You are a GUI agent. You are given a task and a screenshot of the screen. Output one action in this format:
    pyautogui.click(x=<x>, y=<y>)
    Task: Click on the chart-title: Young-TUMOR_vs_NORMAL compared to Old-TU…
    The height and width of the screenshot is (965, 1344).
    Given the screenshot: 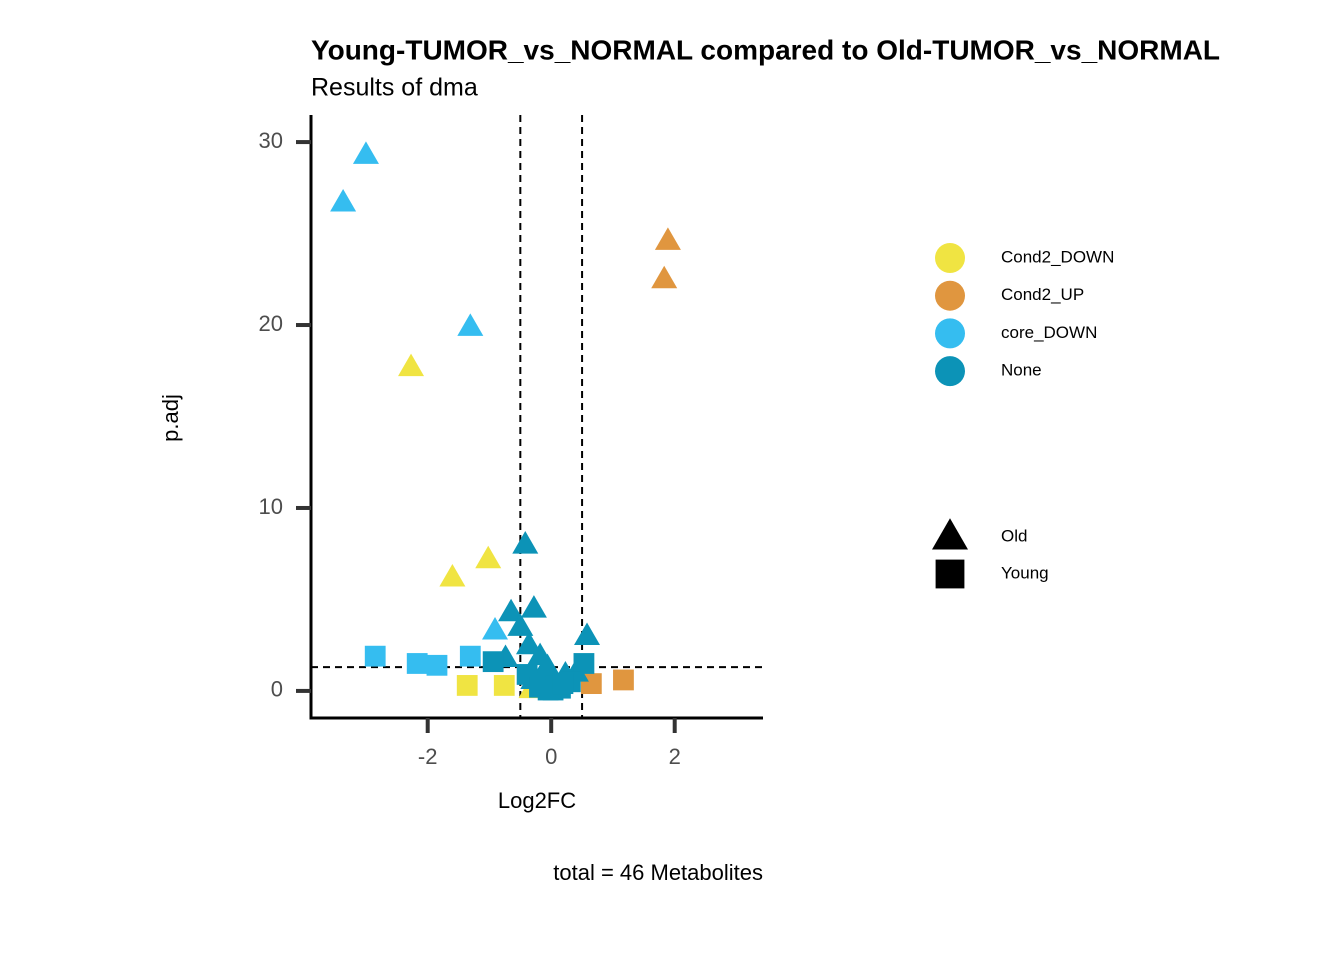 What is the action you would take?
    pyautogui.click(x=765, y=49)
    